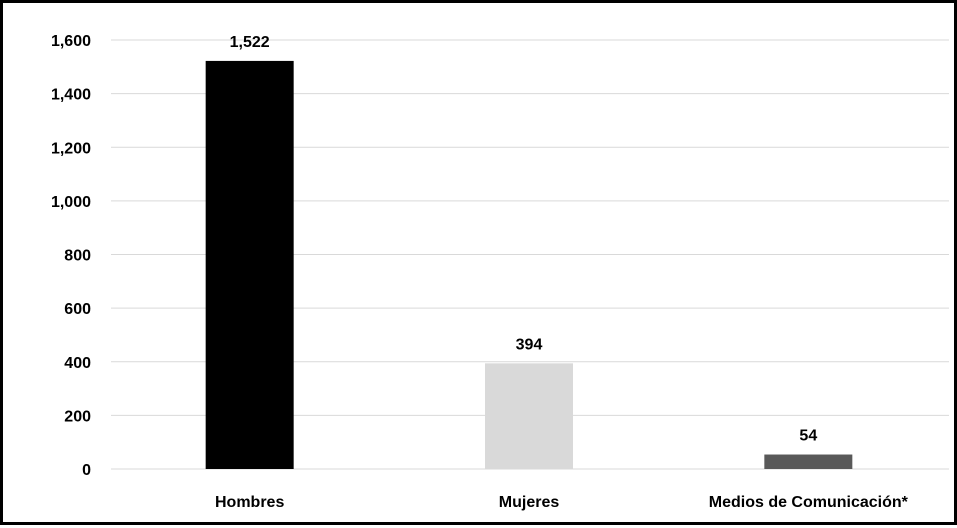  Describe the element at coordinates (529, 502) in the screenshot. I see `category-label: Mujeres` at that location.